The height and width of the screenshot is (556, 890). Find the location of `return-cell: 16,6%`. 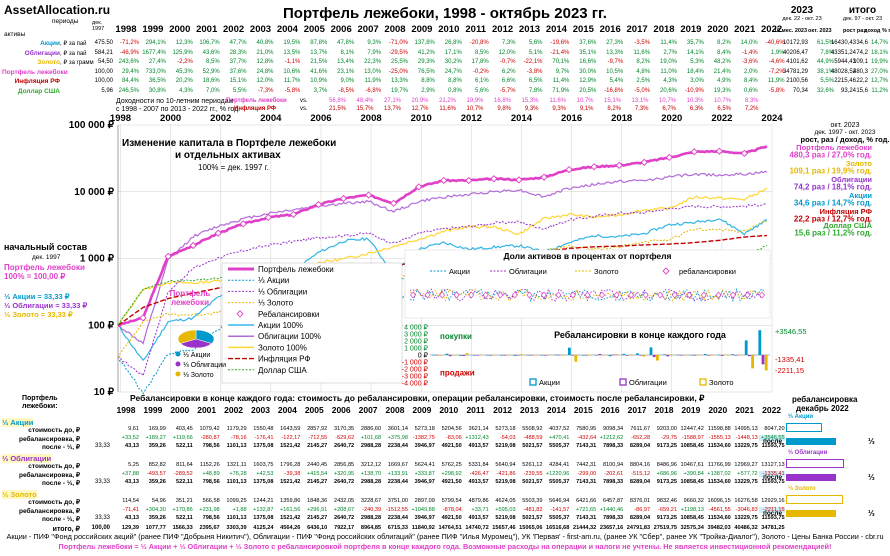

return-cell: 16,6% is located at coordinates (588, 62).